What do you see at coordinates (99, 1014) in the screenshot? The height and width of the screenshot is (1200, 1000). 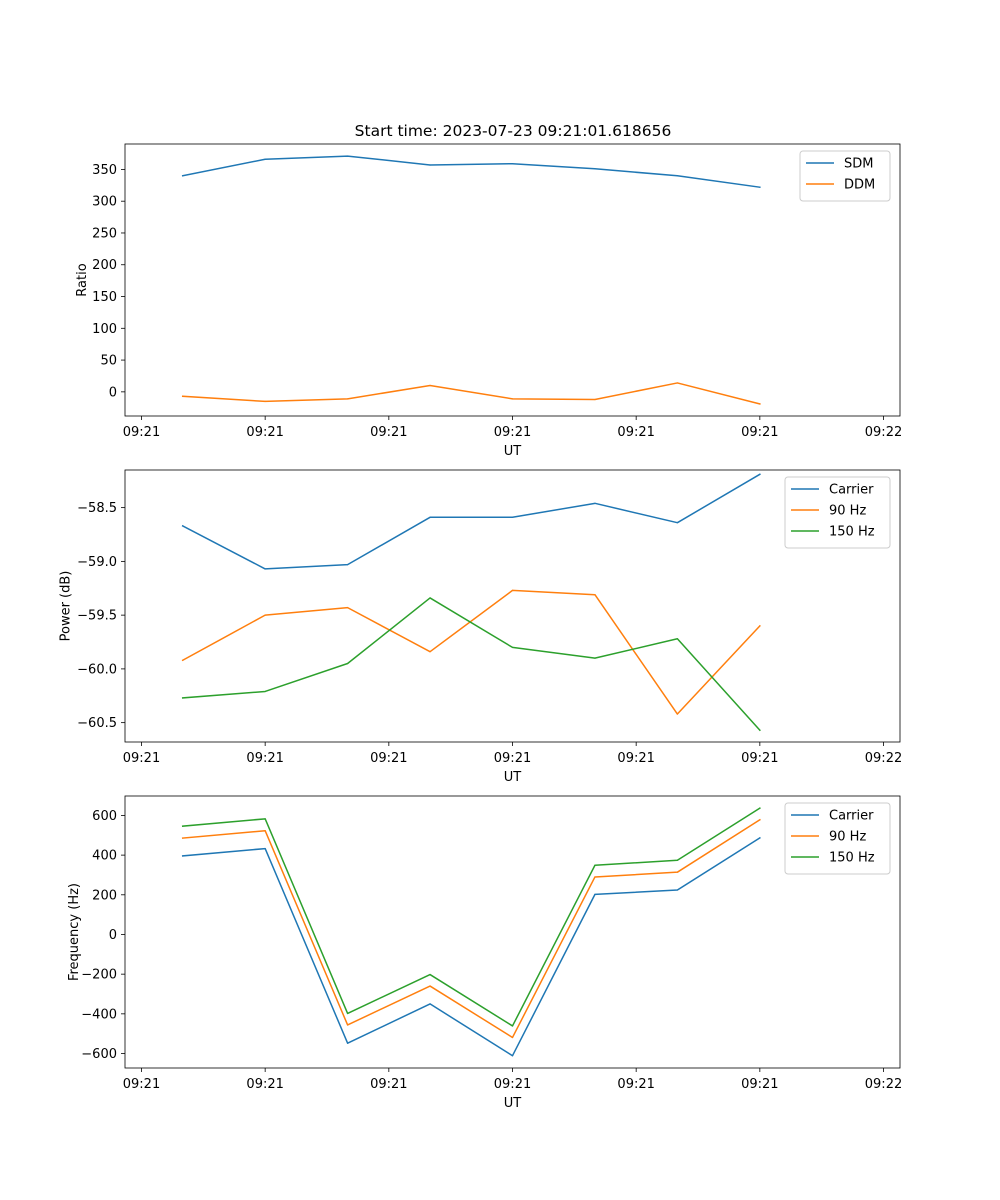 I see `y-tick-label: −400` at bounding box center [99, 1014].